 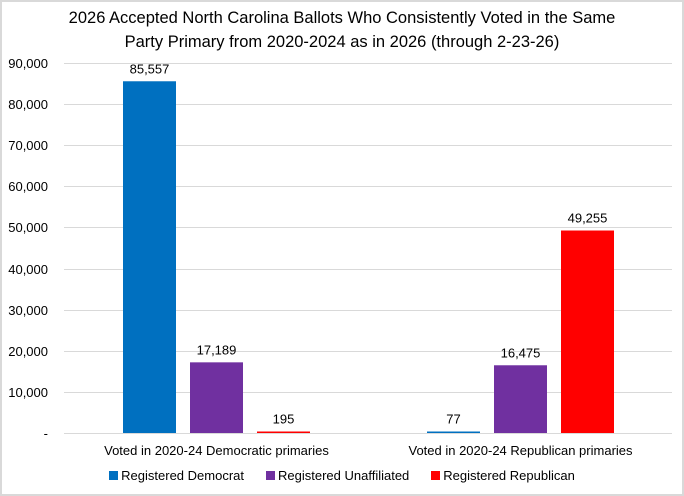 I want to click on y-tick-label: 80,000, so click(x=28, y=104).